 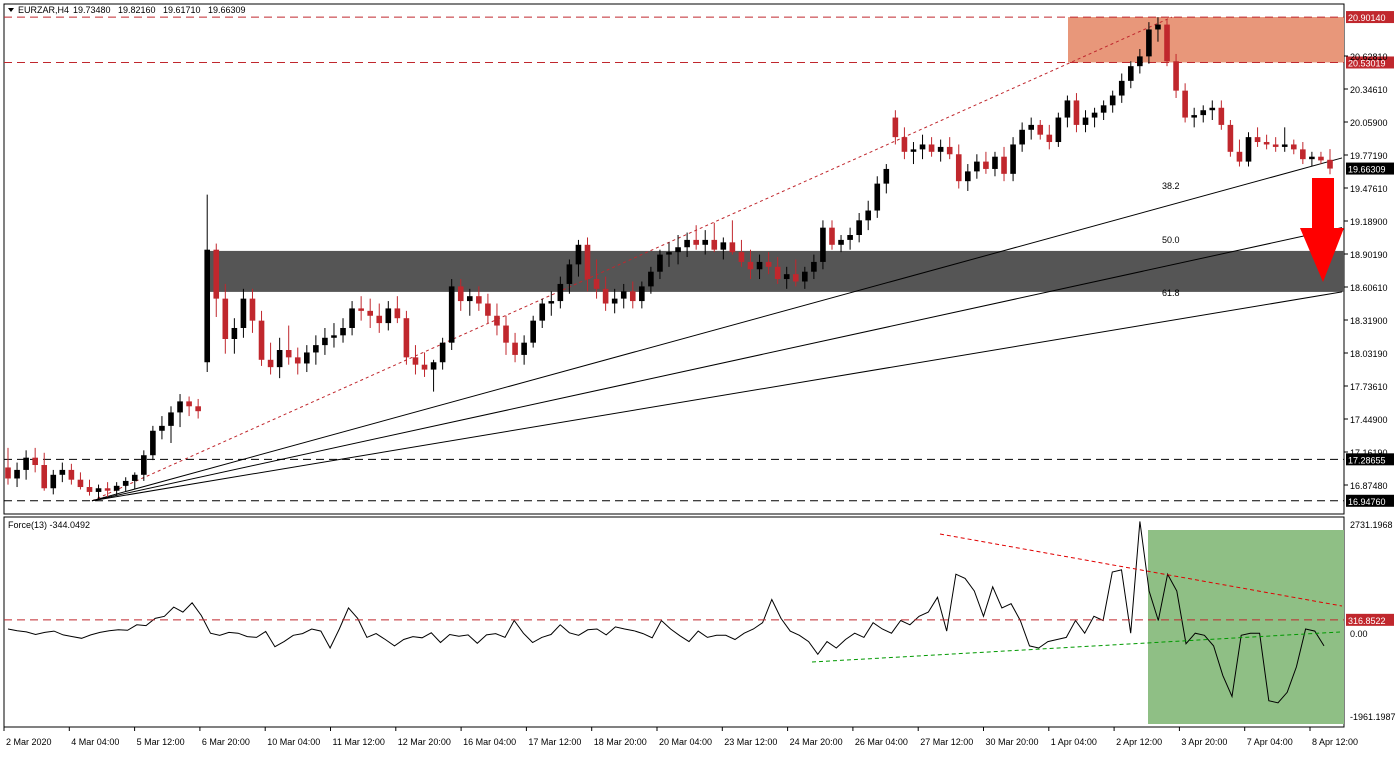 What do you see at coordinates (1369, 156) in the screenshot?
I see `price-tick-label: 19.77190` at bounding box center [1369, 156].